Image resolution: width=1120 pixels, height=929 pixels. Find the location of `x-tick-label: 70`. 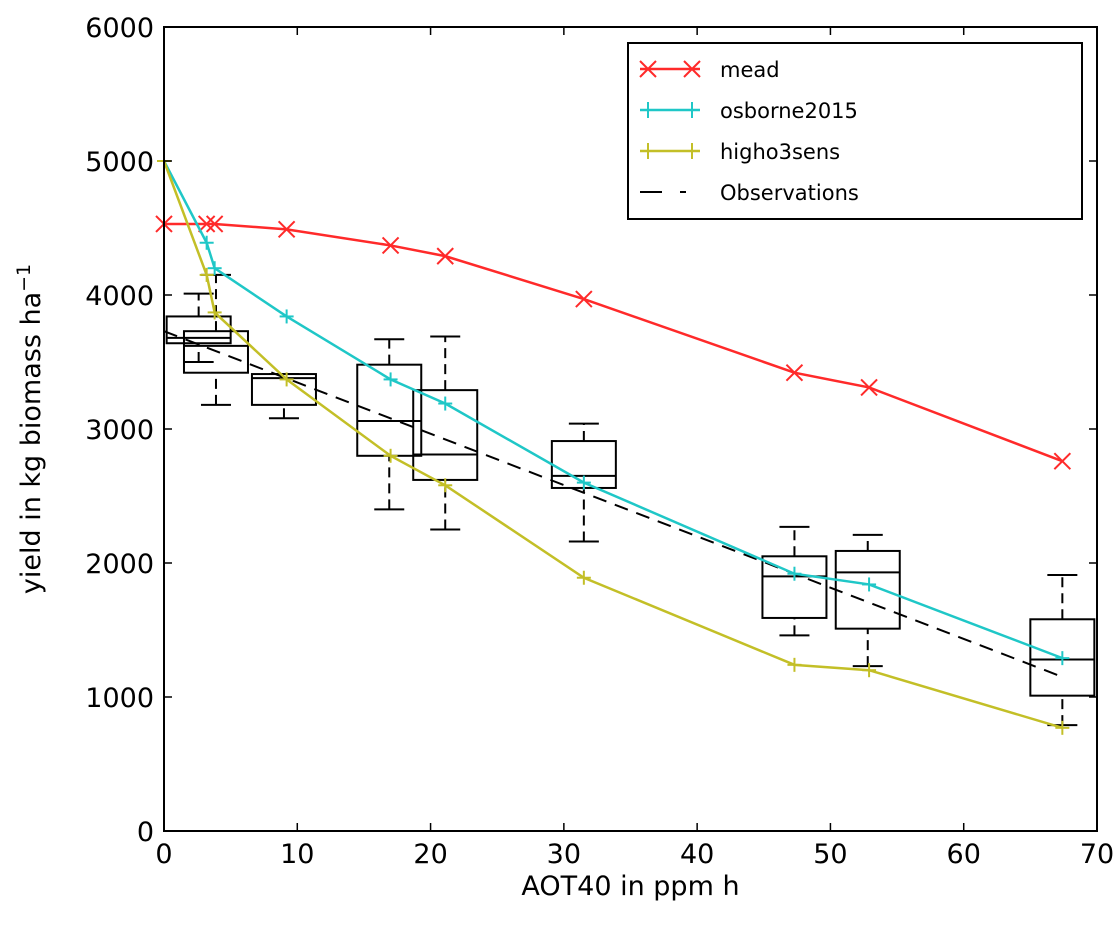

x-tick-label: 70 is located at coordinates (1097, 854).